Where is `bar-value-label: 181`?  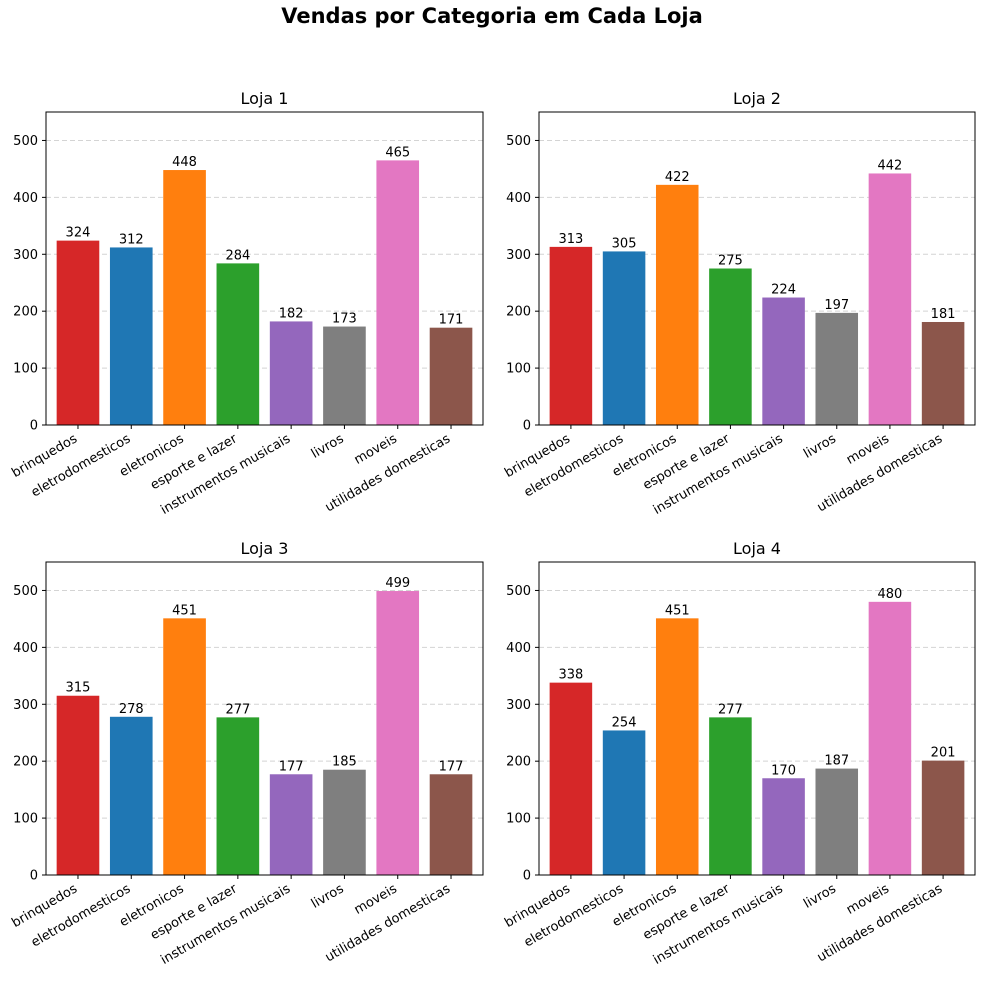 bar-value-label: 181 is located at coordinates (943, 314).